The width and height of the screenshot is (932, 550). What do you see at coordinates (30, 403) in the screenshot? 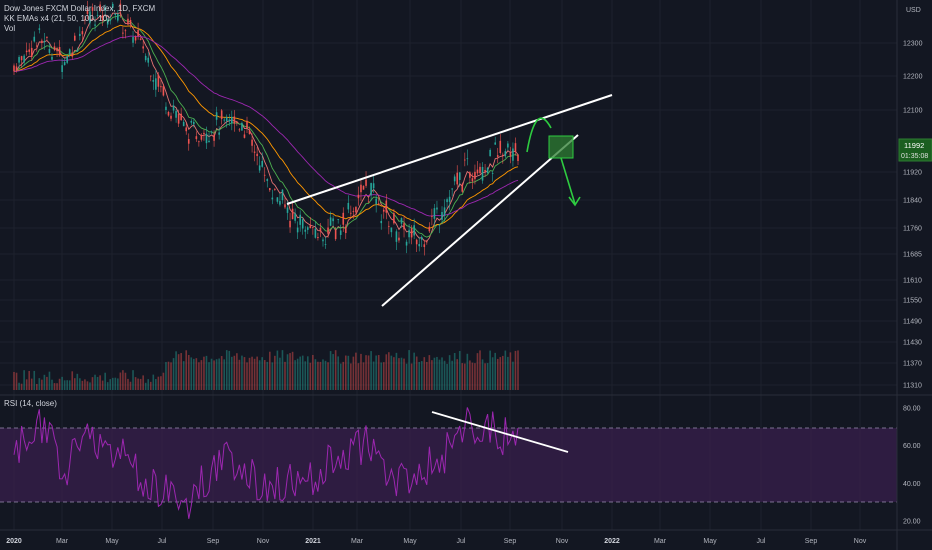
I see `rsi-indicator-label: RSI (14, close)` at bounding box center [30, 403].